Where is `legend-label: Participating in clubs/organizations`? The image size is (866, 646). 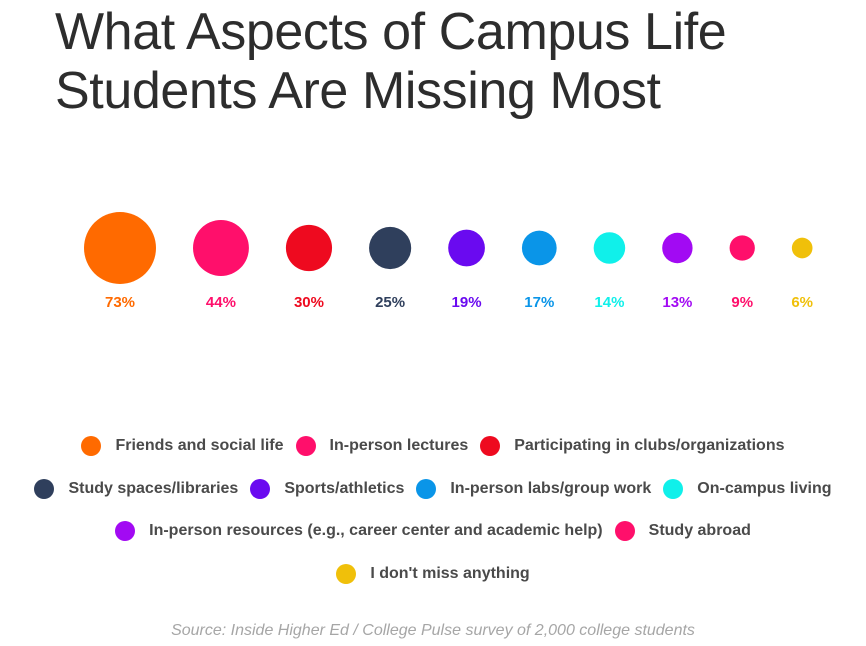
legend-label: Participating in clubs/organizations is located at coordinates (649, 446).